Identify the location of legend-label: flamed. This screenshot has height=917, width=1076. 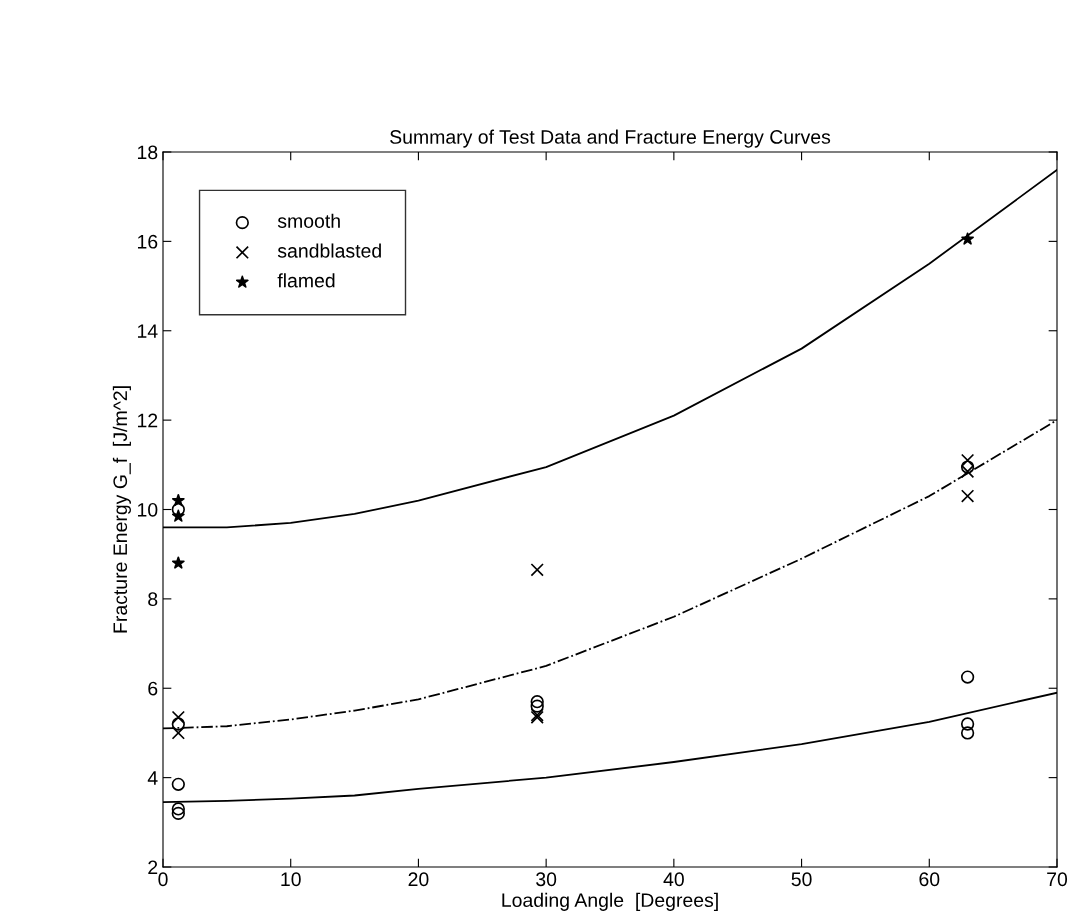
(306, 280).